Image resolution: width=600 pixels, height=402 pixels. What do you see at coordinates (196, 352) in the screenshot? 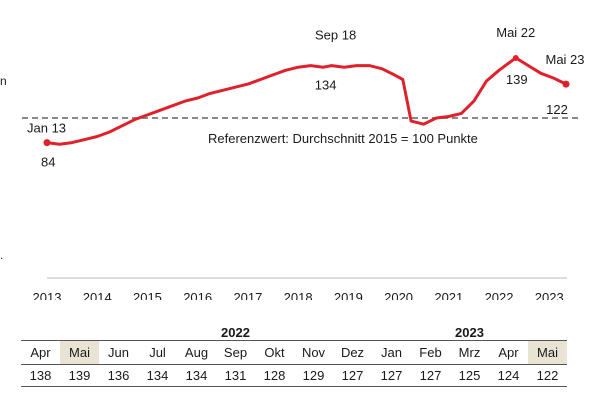
I see `month-cell: Aug` at bounding box center [196, 352].